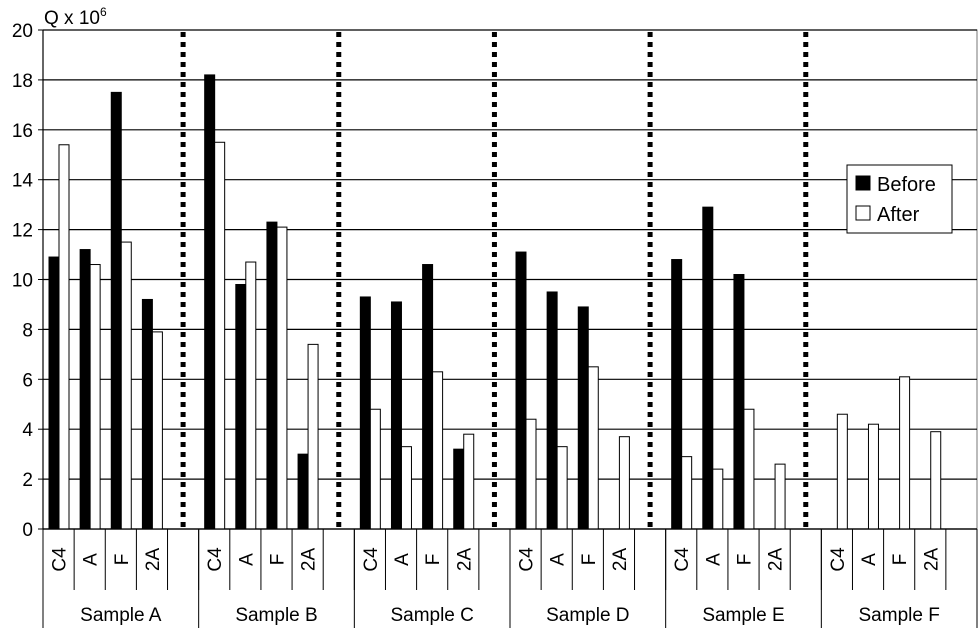 The width and height of the screenshot is (980, 630). What do you see at coordinates (27, 480) in the screenshot?
I see `y-tick-label: 2` at bounding box center [27, 480].